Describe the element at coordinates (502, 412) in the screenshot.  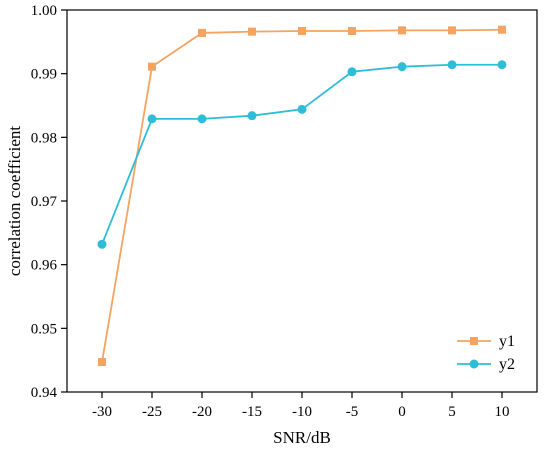
I see `x-tick-label: 10` at that location.